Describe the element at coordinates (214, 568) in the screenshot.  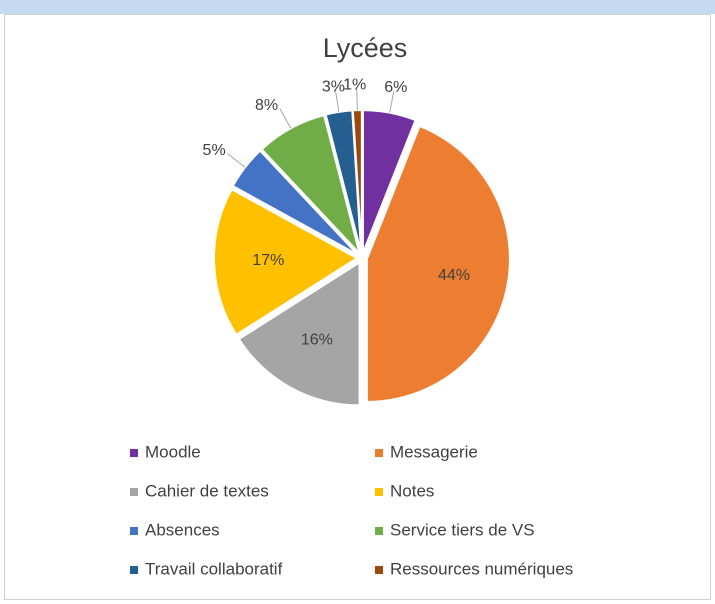
I see `legend-label: Travail collaboratif` at that location.